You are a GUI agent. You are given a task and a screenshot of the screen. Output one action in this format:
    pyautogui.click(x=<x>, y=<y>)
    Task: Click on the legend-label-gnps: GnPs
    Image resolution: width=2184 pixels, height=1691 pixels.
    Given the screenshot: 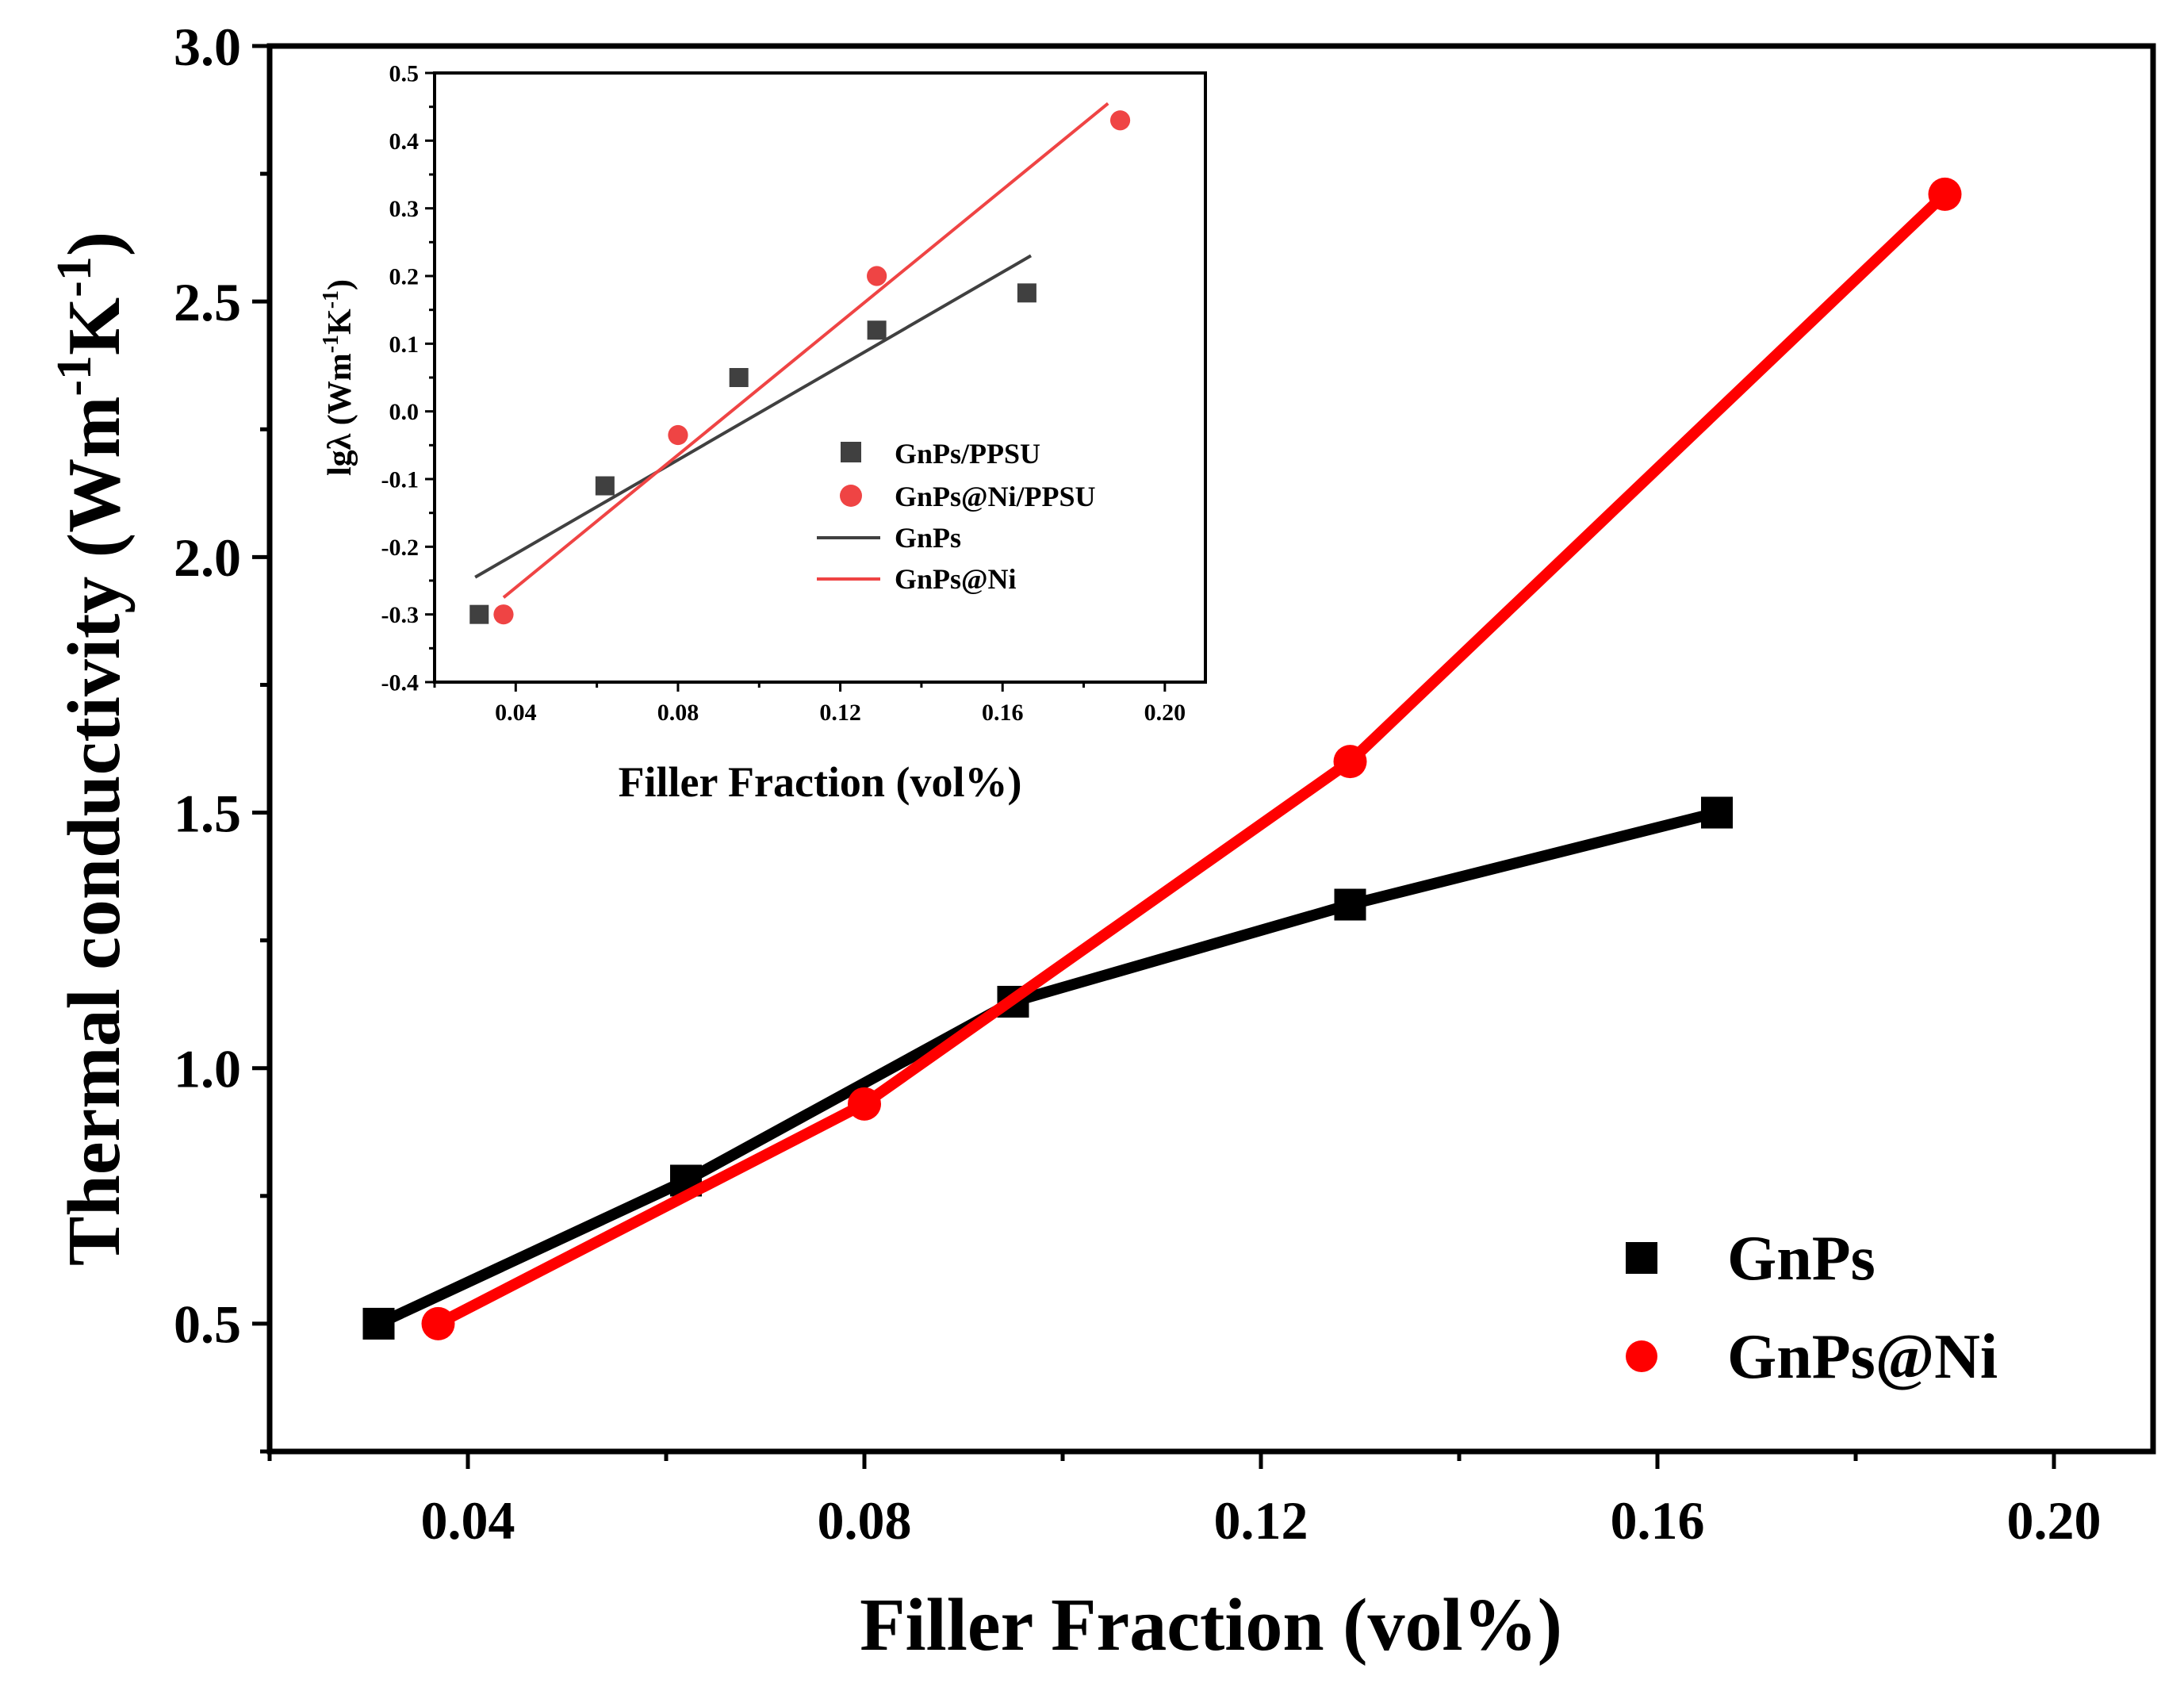 What is the action you would take?
    pyautogui.click(x=1801, y=1259)
    